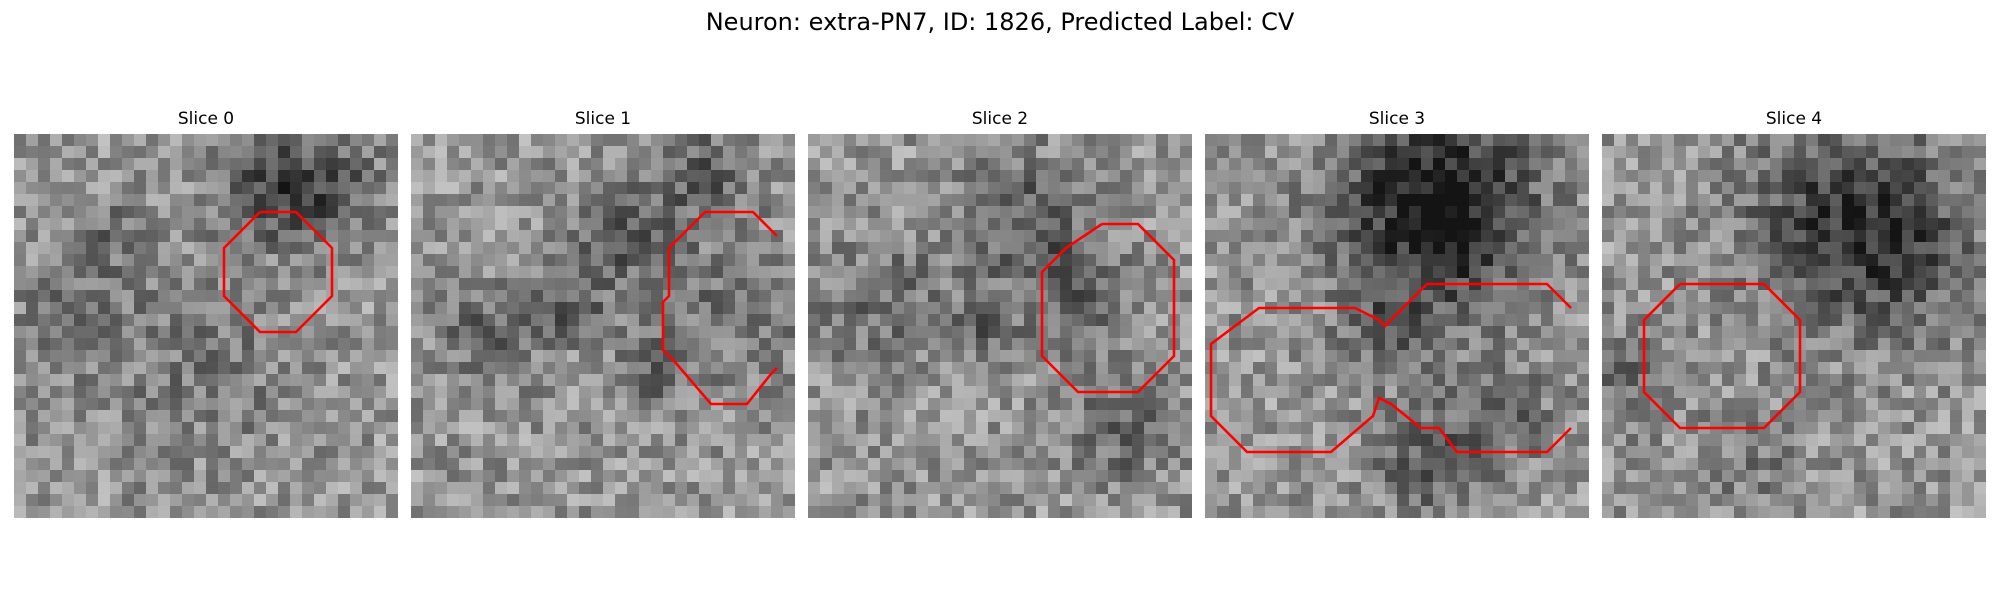 This screenshot has height=600, width=2000. What do you see at coordinates (206, 119) in the screenshot?
I see `slice-title: Slice 0` at bounding box center [206, 119].